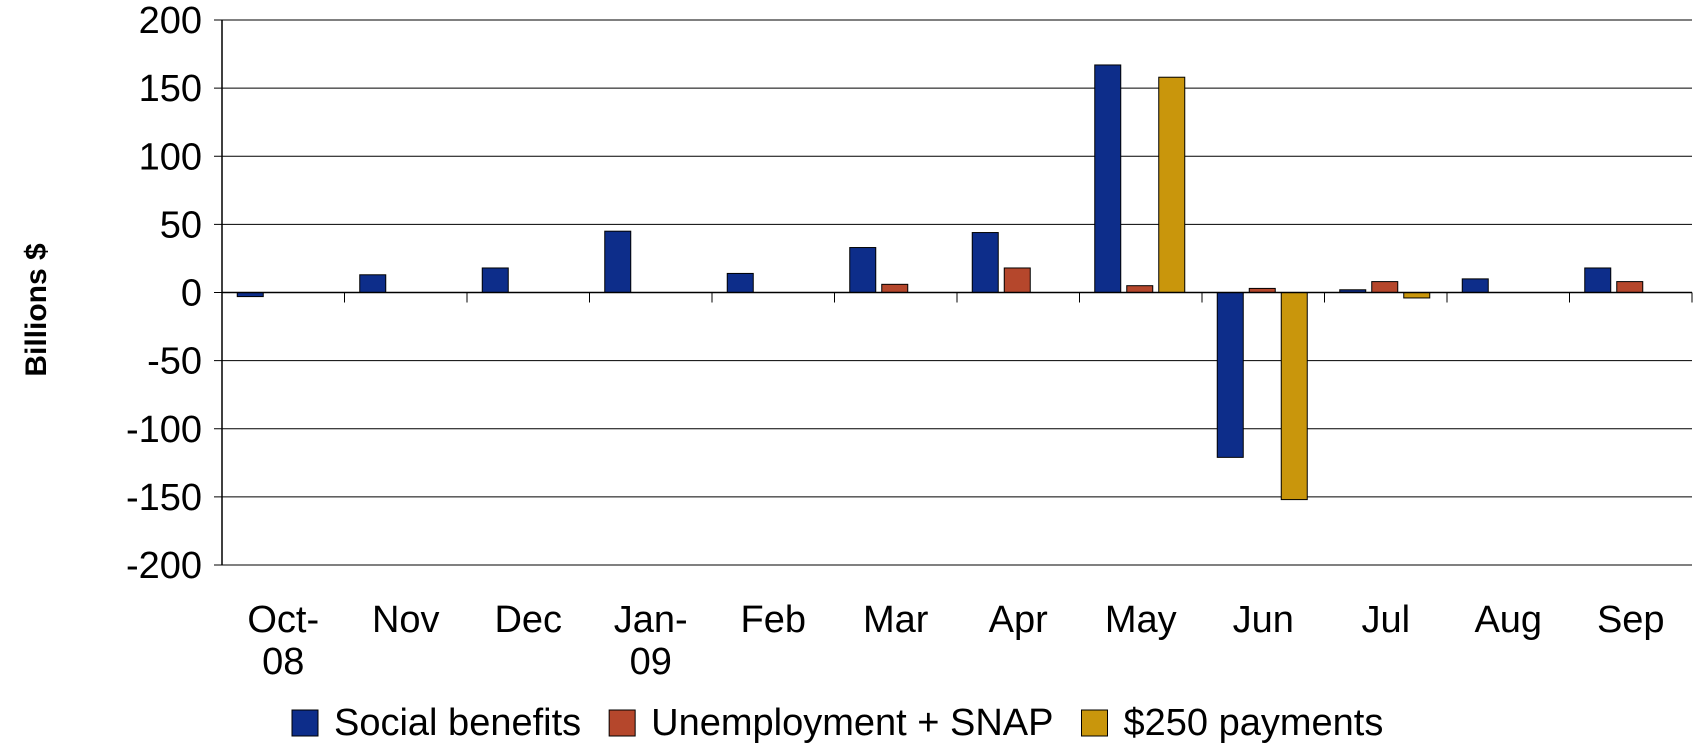  Describe the element at coordinates (528, 620) in the screenshot. I see `x-tick-label: Dec` at that location.